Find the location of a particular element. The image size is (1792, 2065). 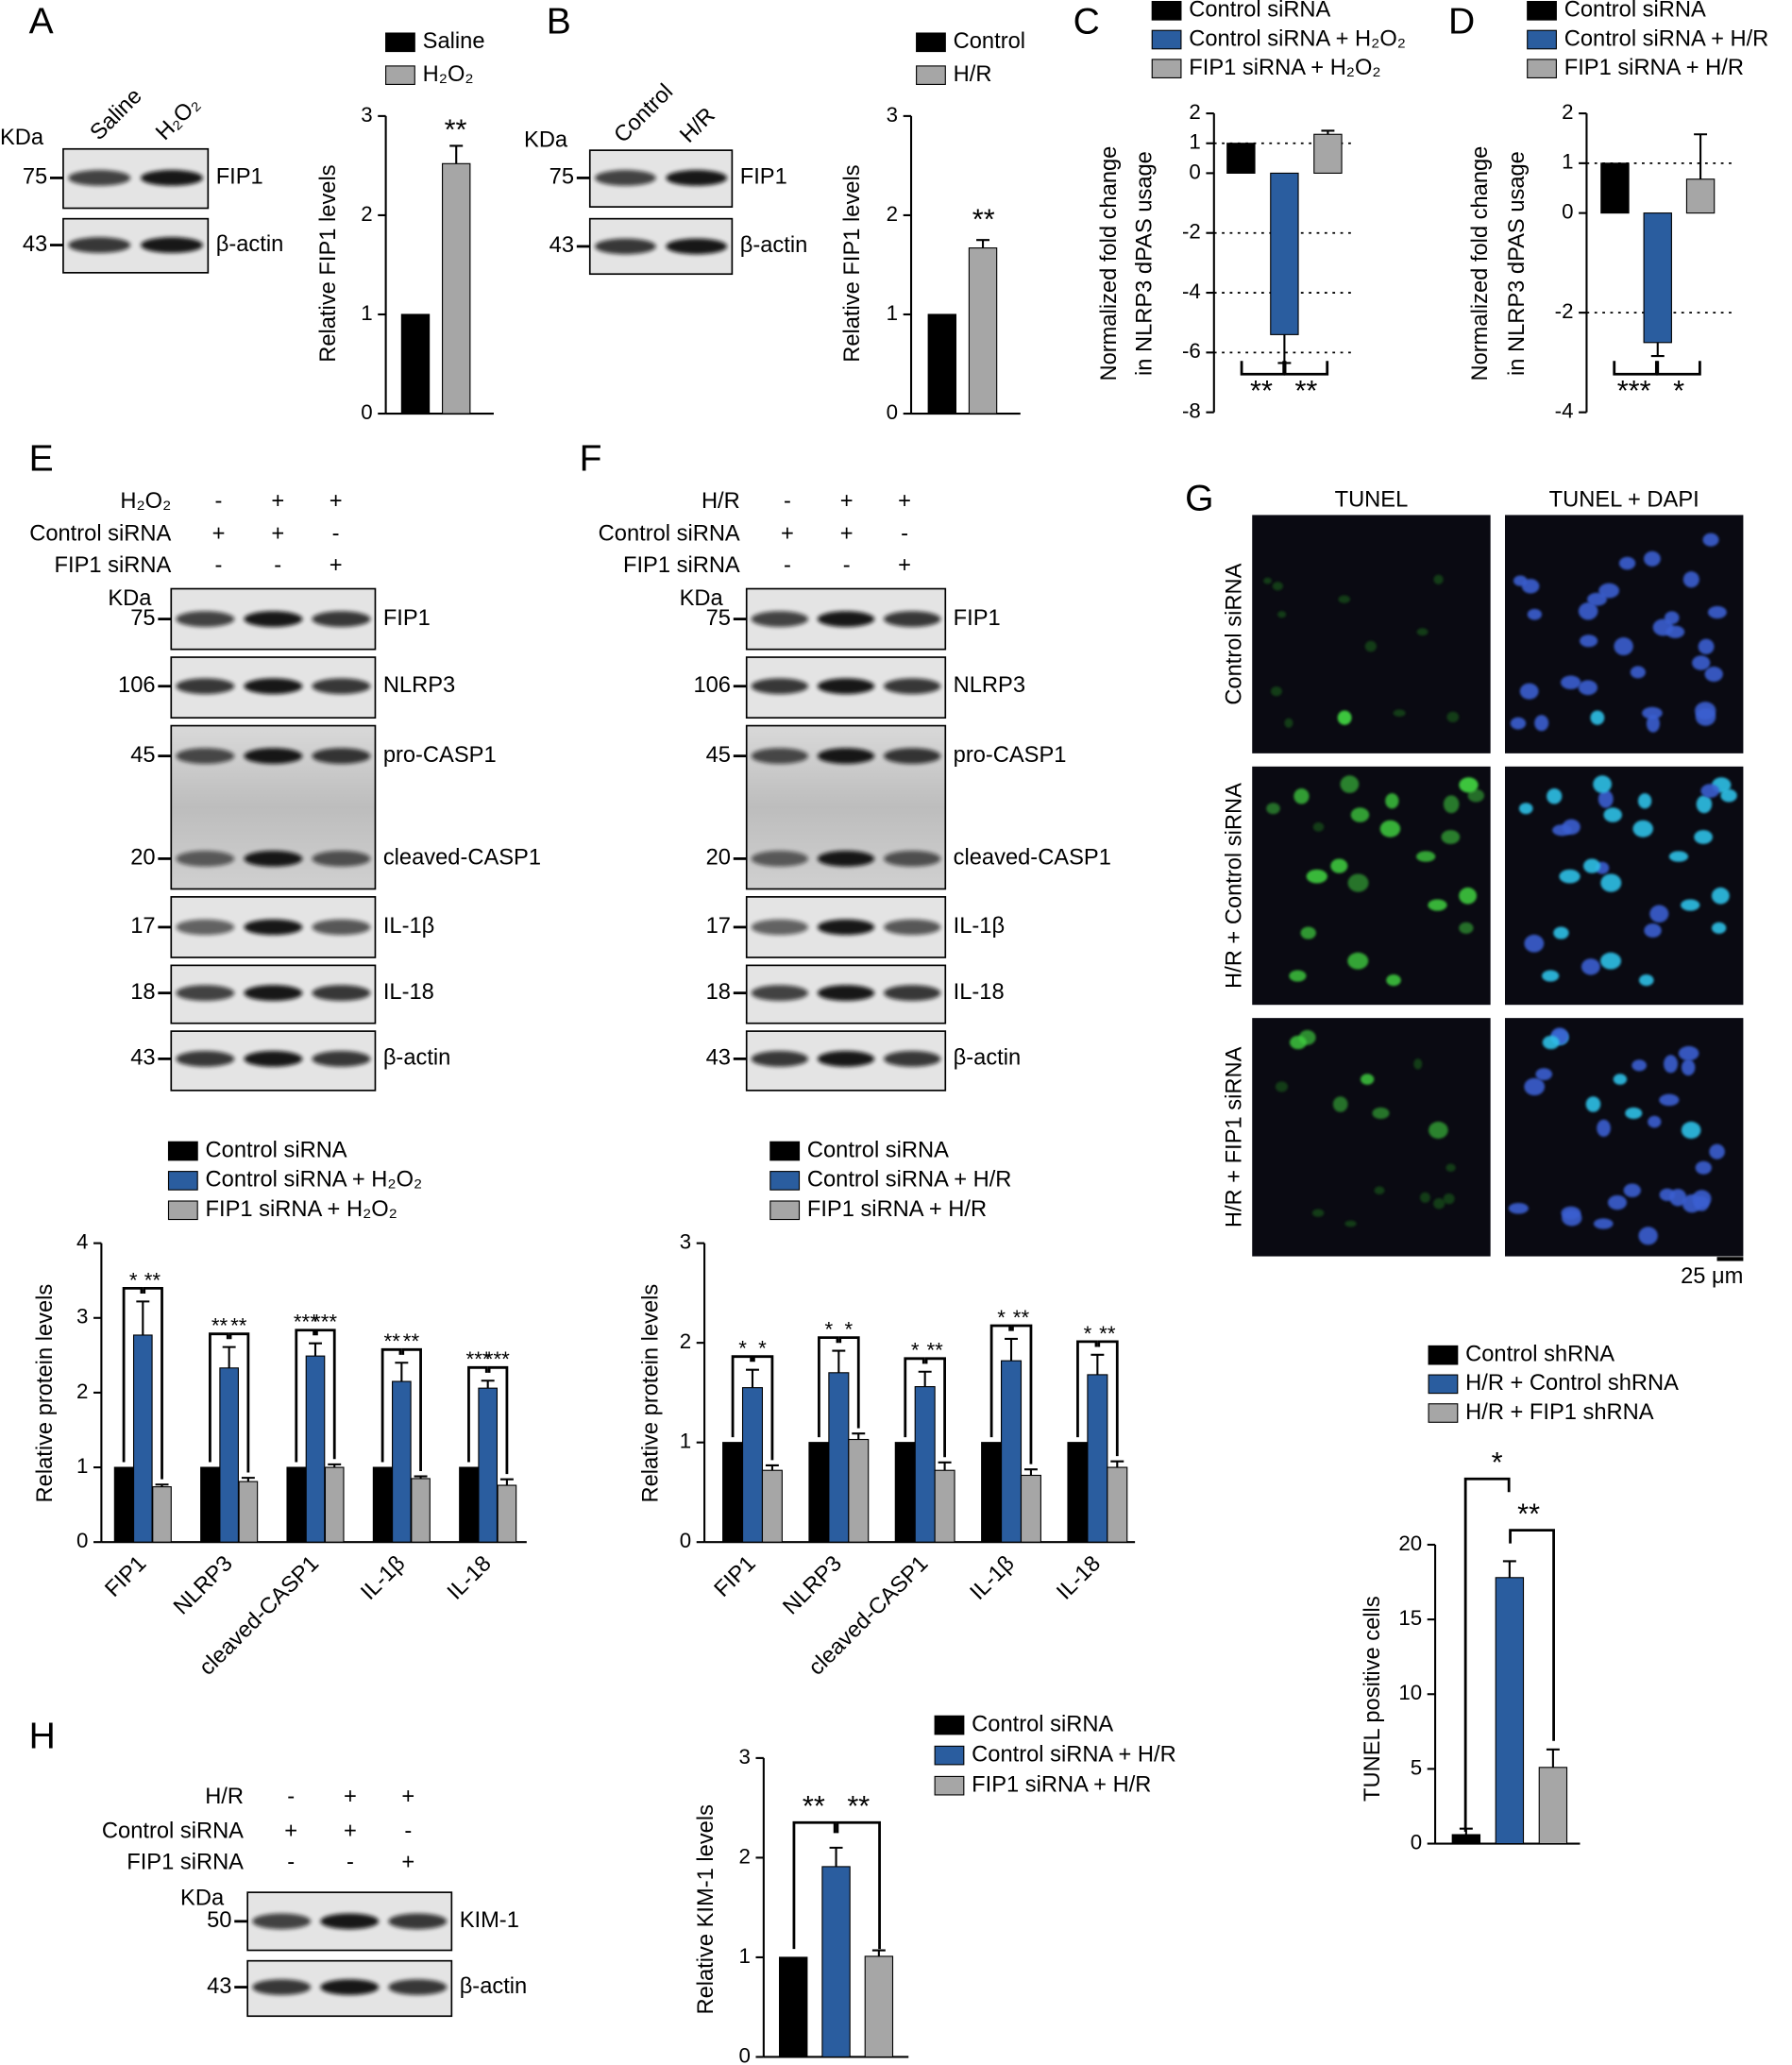

row-label: Control siRNA is located at coordinates (1234, 633).